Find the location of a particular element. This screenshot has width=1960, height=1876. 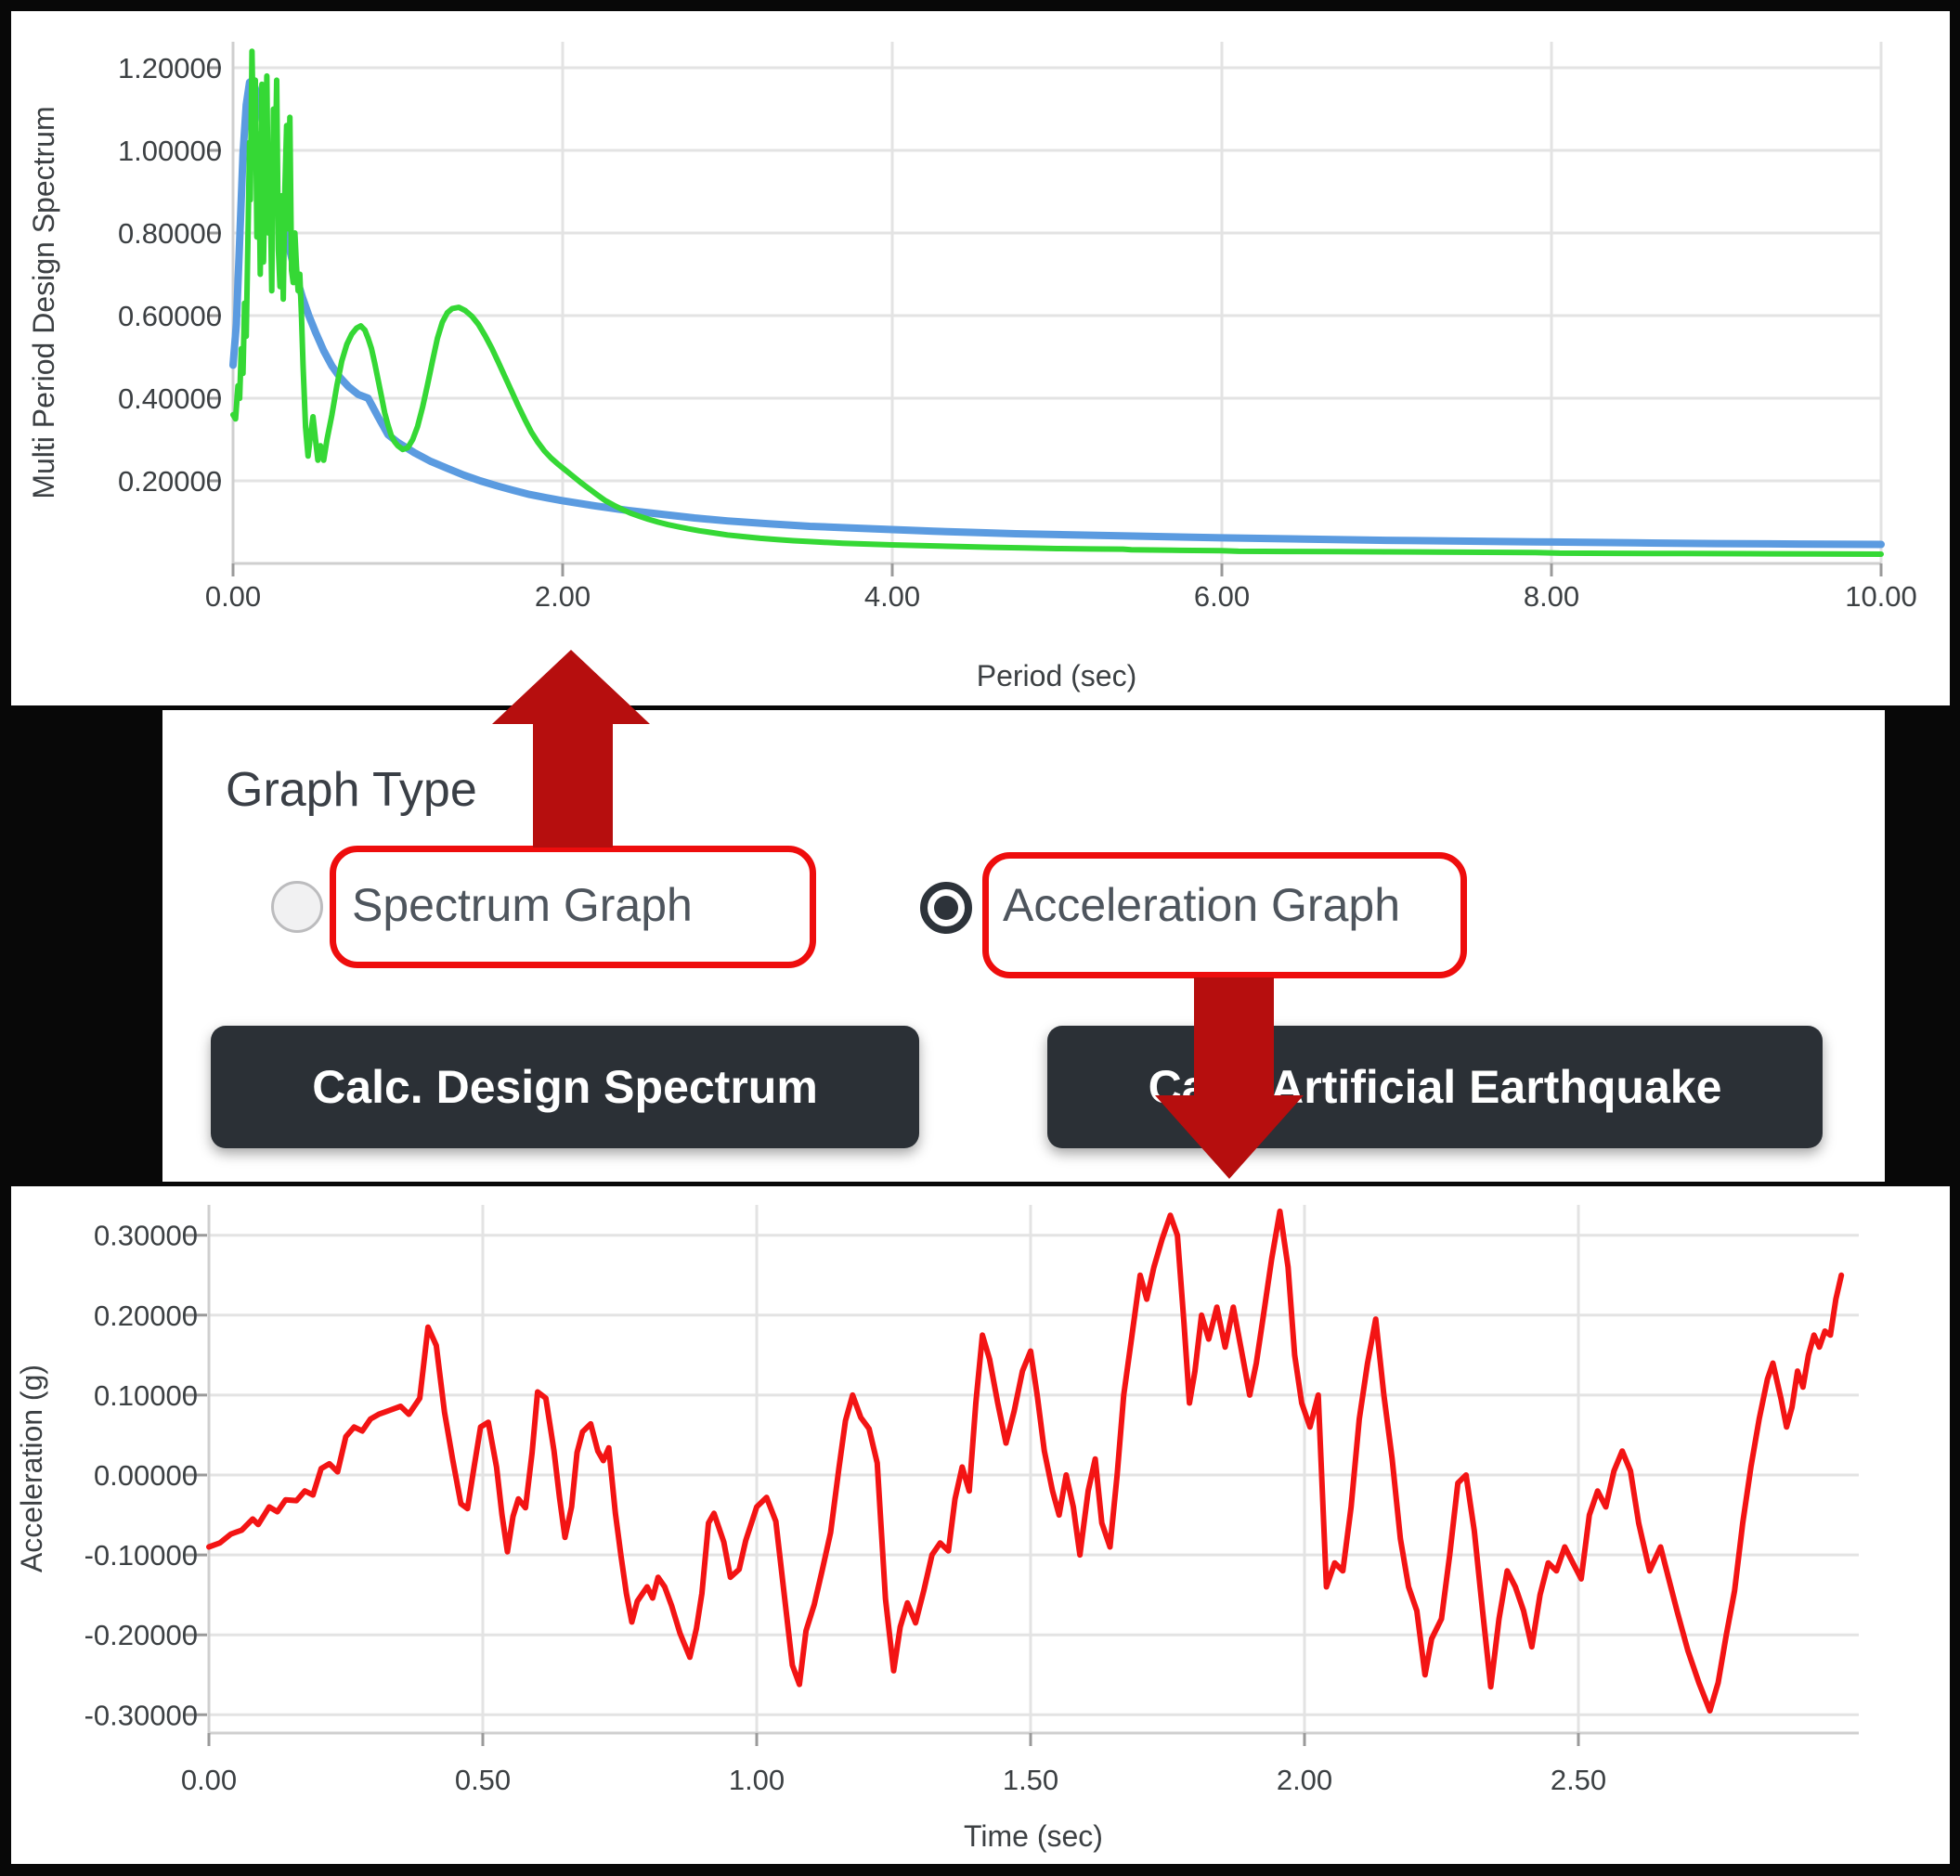

acceleration-graph-annotation-outline is located at coordinates (1224, 915).